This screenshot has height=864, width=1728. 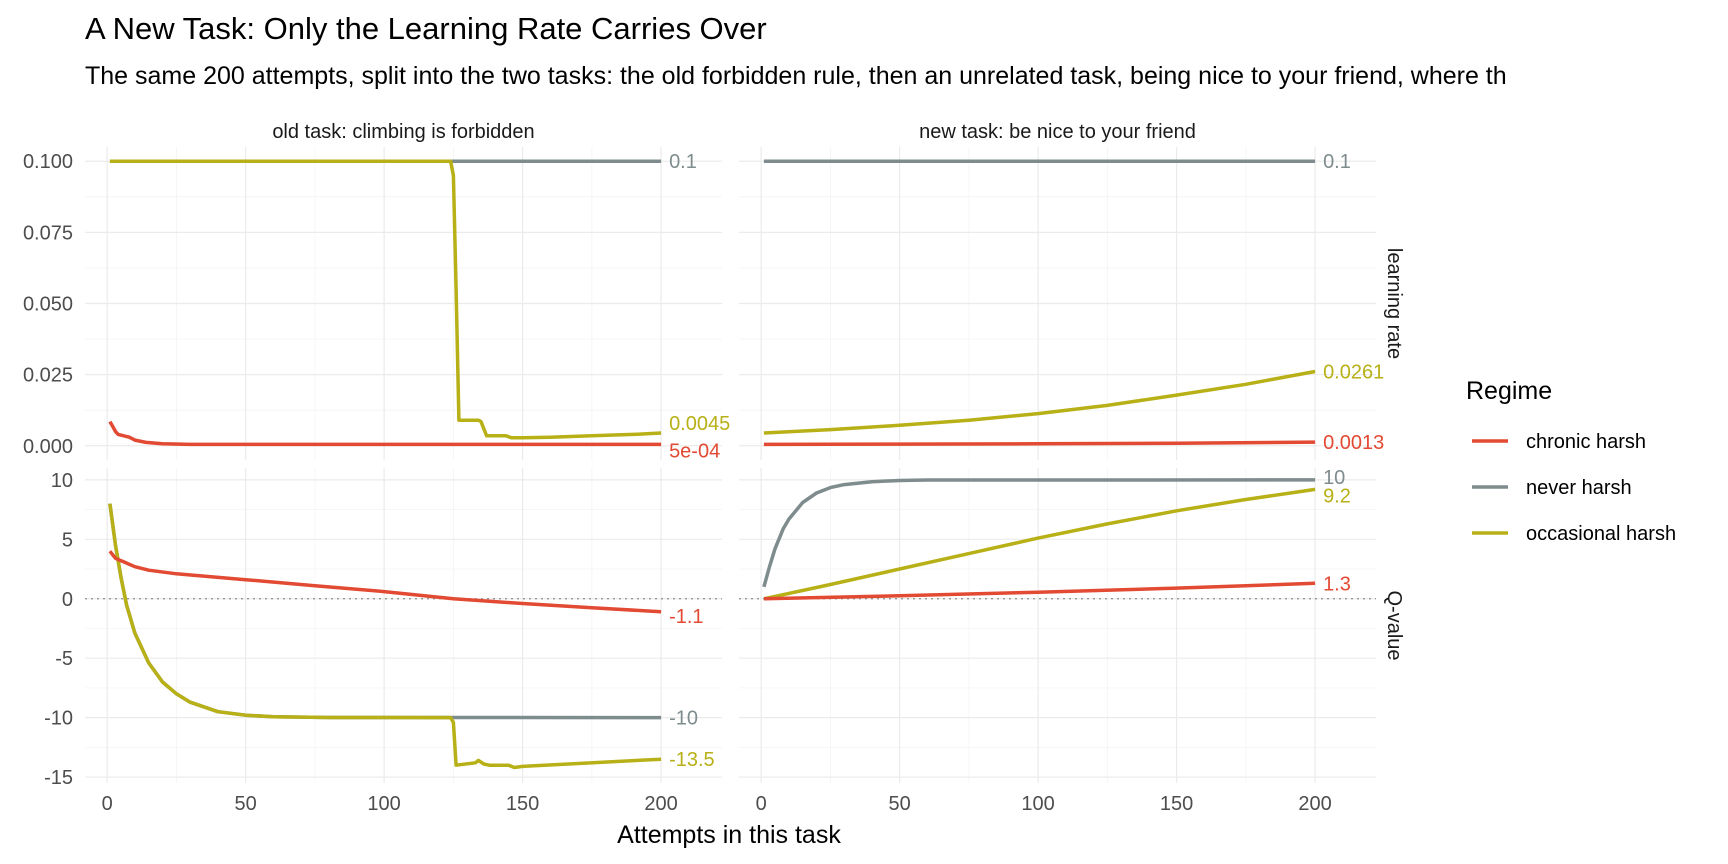 What do you see at coordinates (729, 835) in the screenshot?
I see `x-axis-title: Attempts in this task` at bounding box center [729, 835].